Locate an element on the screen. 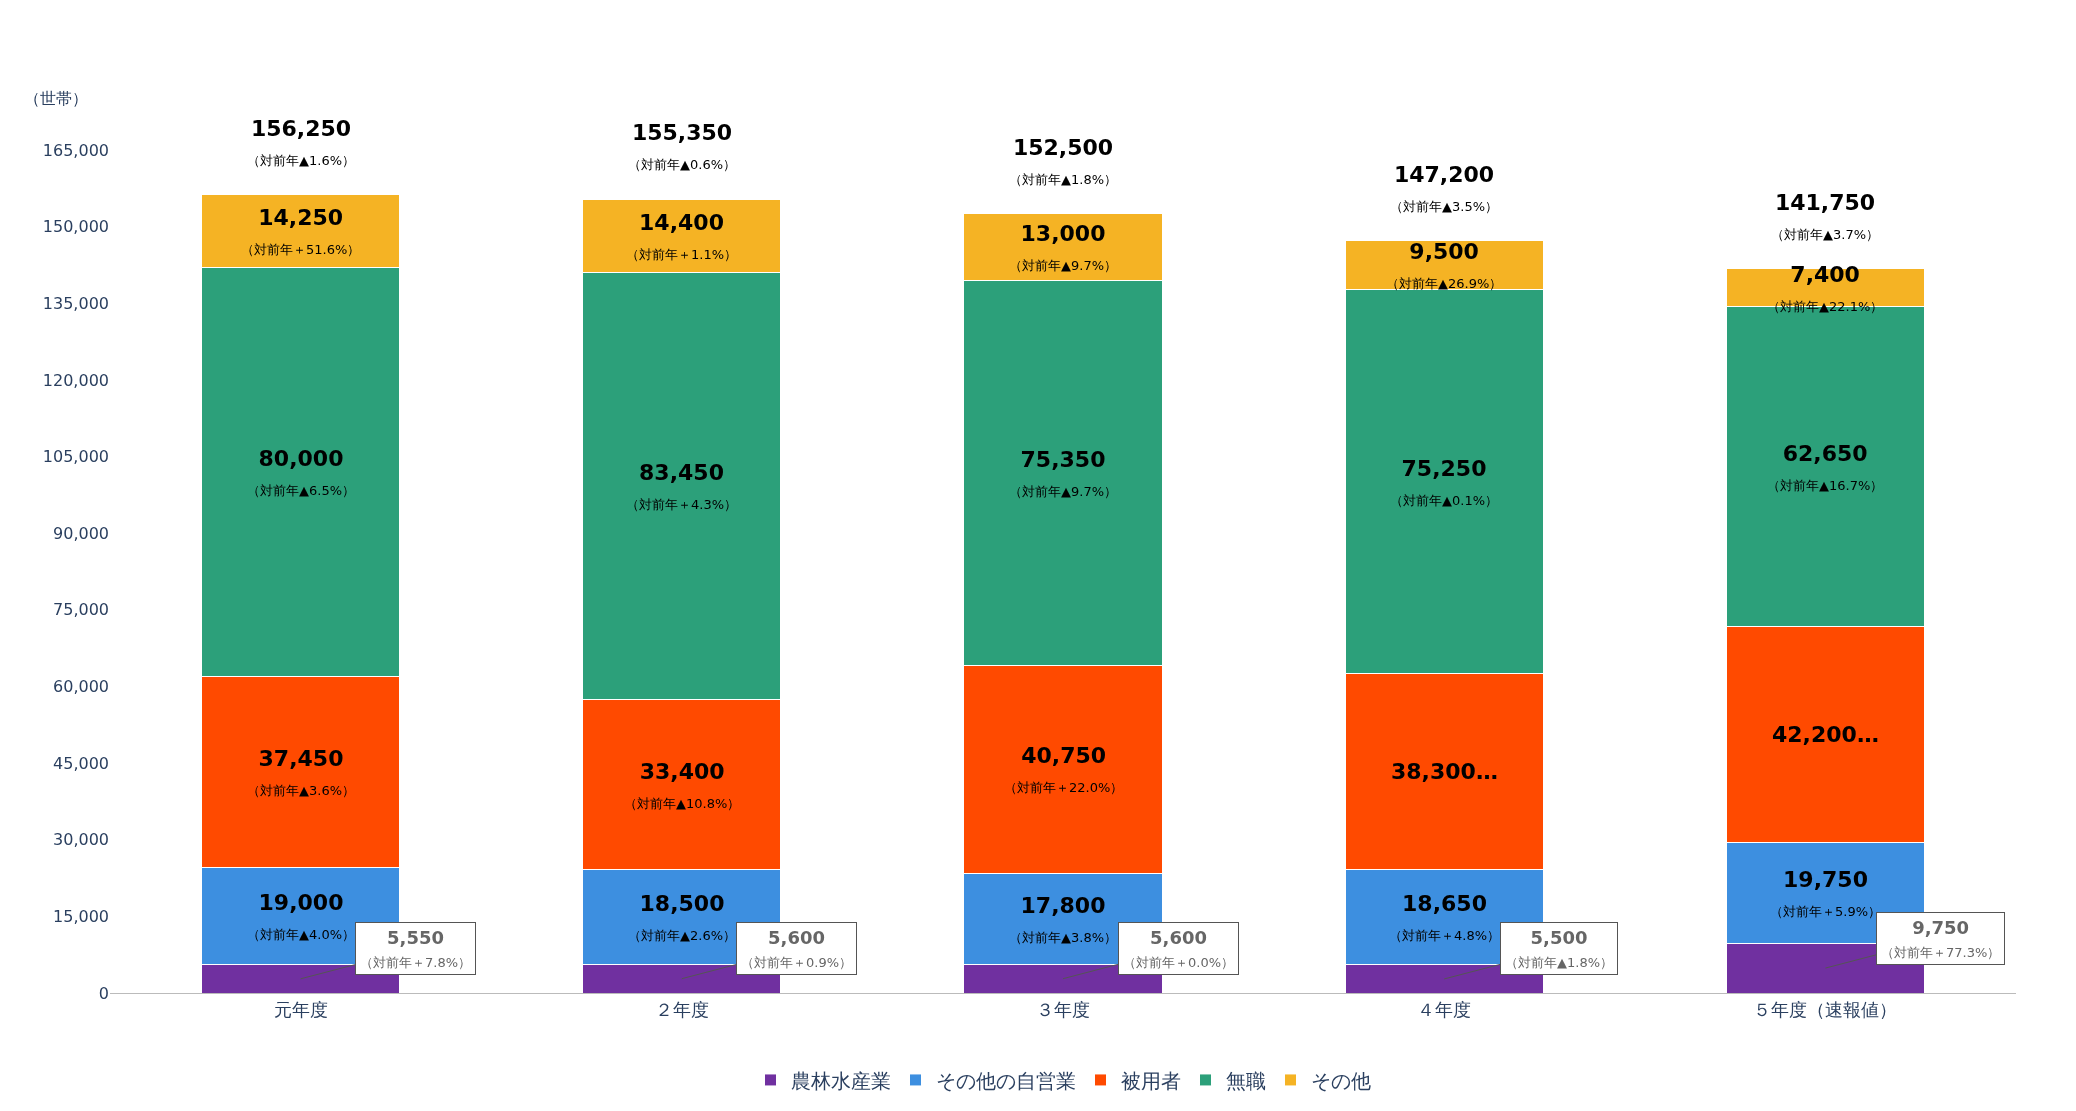 This screenshot has width=2076, height=1111. x-tick-label: ４年度 is located at coordinates (1444, 1009).